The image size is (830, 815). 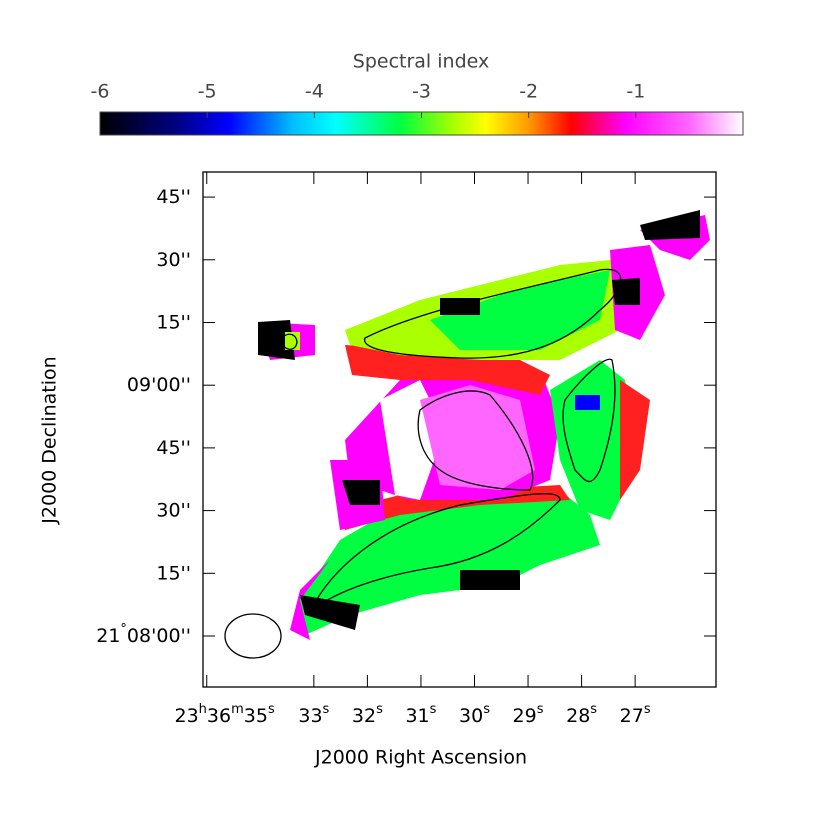 I want to click on beam, so click(x=253, y=636).